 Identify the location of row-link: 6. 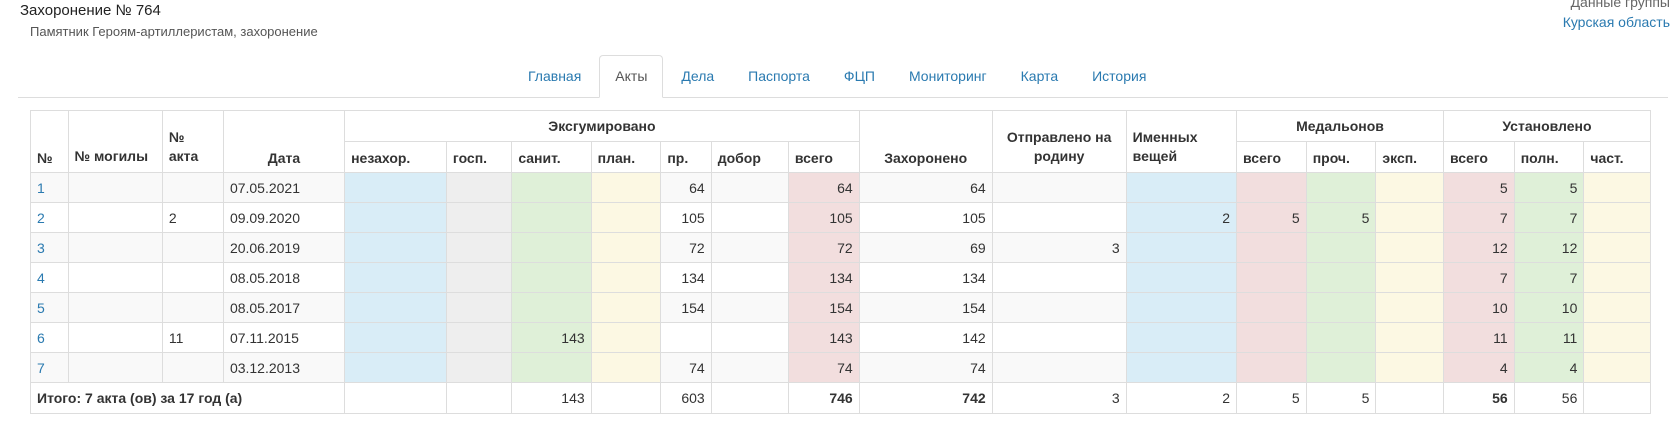
(41, 337).